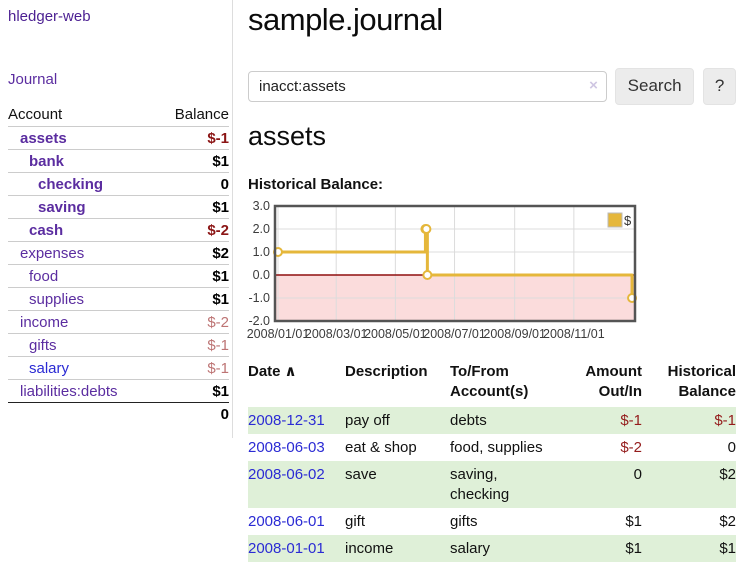 The height and width of the screenshot is (582, 742). Describe the element at coordinates (492, 548) in the screenshot. I see `register-row: 2008-01-01 income salary $1 $1` at that location.